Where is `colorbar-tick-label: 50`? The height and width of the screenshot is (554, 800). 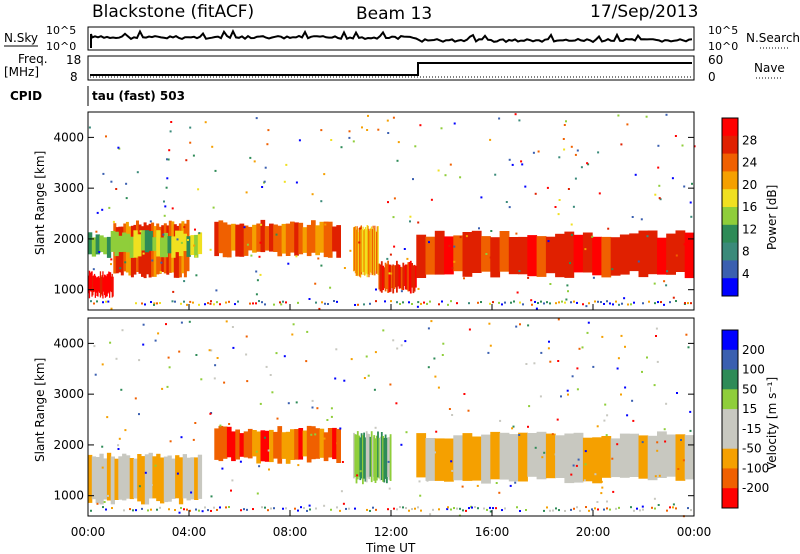
colorbar-tick-label: 50 is located at coordinates (749, 389).